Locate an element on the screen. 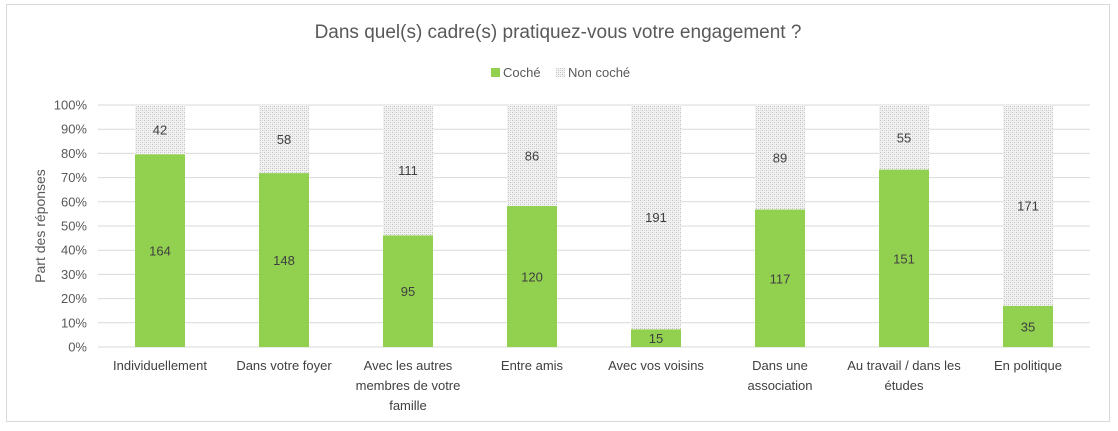  data-label-coche: 148 is located at coordinates (284, 260).